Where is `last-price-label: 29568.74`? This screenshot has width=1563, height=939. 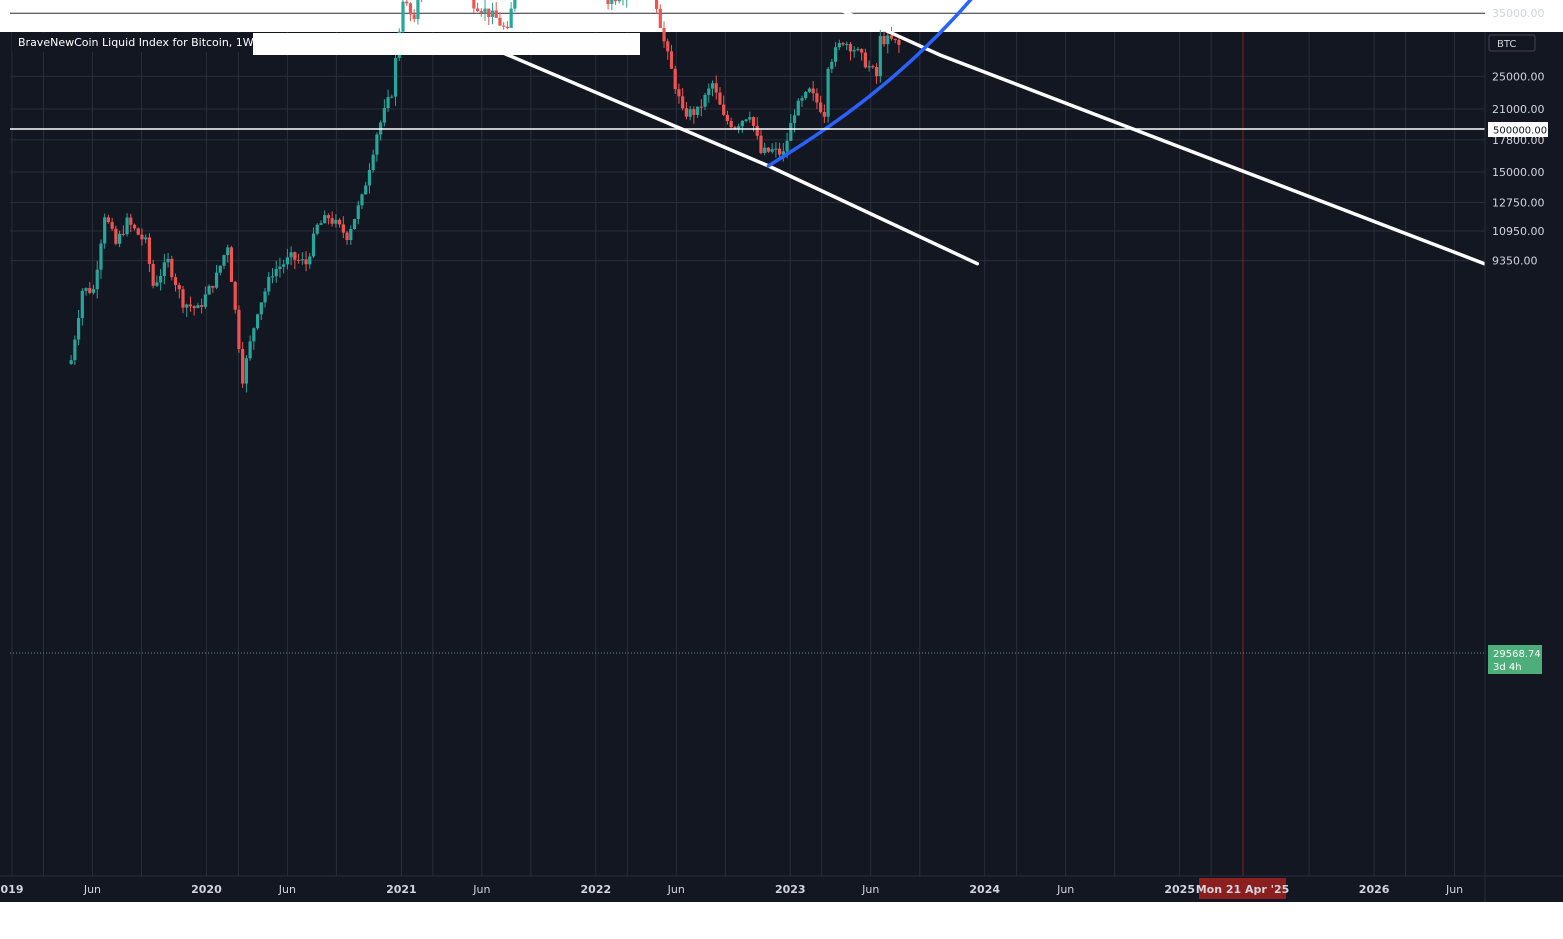 last-price-label: 29568.74 is located at coordinates (1517, 654).